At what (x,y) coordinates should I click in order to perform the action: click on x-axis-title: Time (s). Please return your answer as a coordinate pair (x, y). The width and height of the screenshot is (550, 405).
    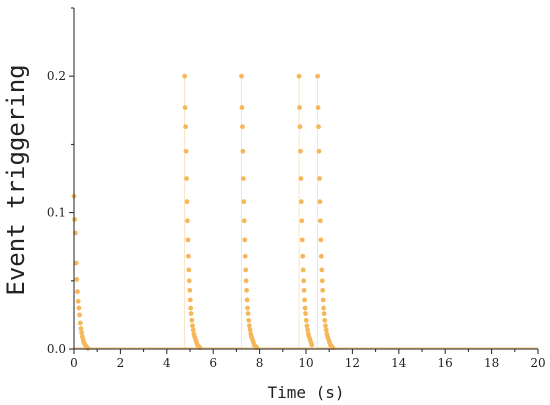
    Looking at the image, I should click on (305, 392).